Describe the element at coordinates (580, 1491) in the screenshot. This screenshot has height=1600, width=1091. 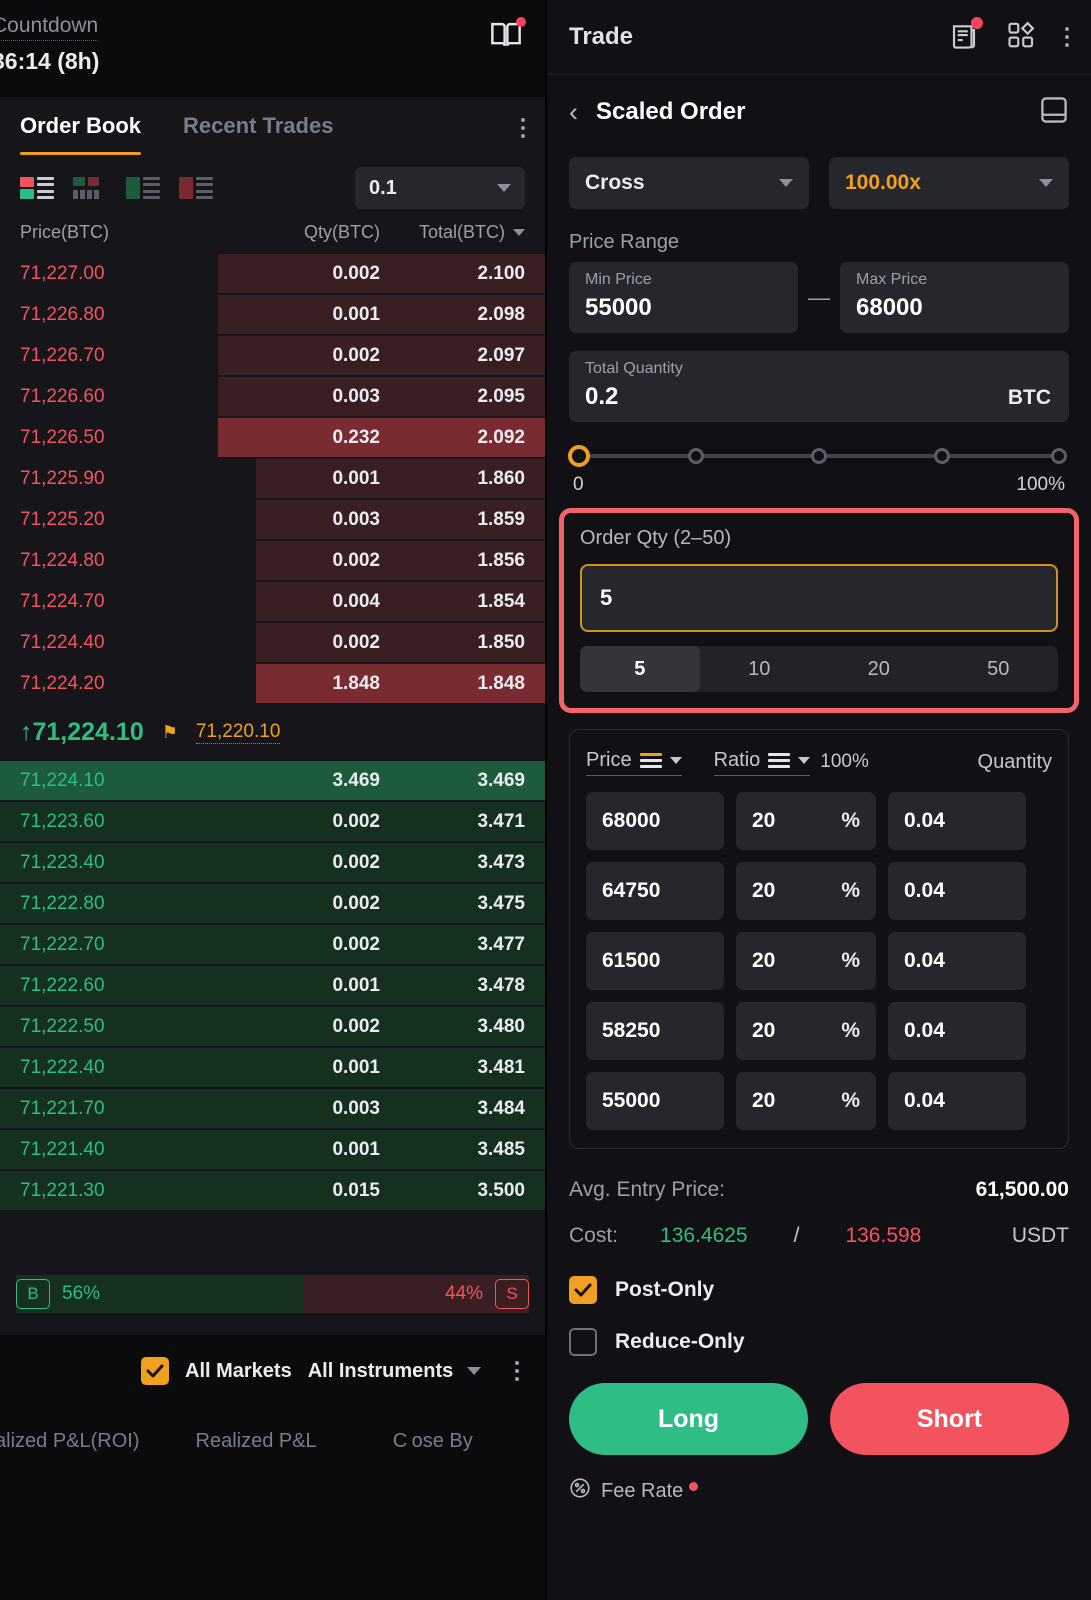
I see `fee-rate-icon` at that location.